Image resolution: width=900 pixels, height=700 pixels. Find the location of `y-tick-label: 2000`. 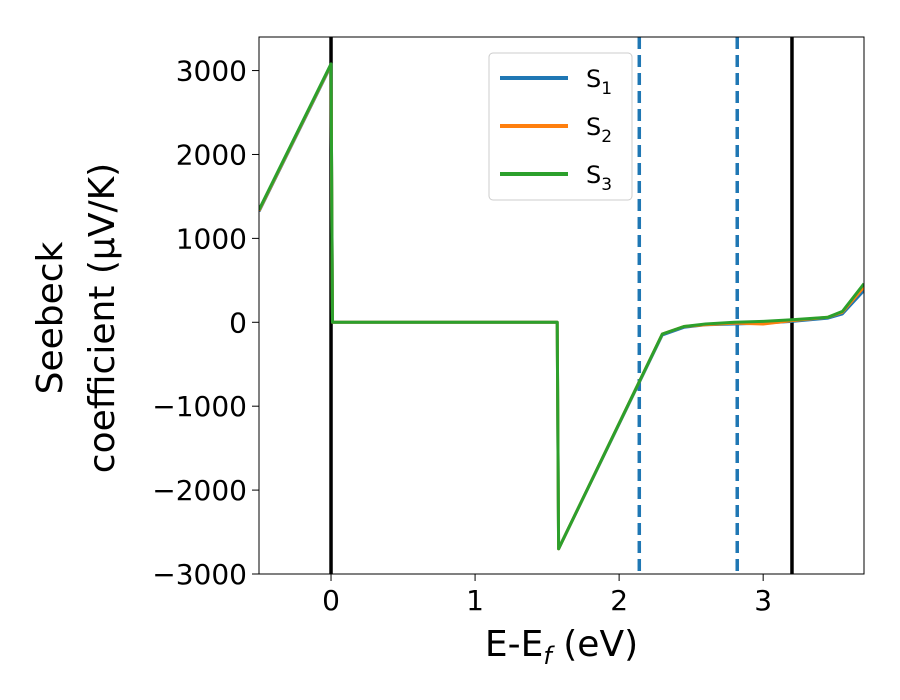

y-tick-label: 2000 is located at coordinates (211, 154).